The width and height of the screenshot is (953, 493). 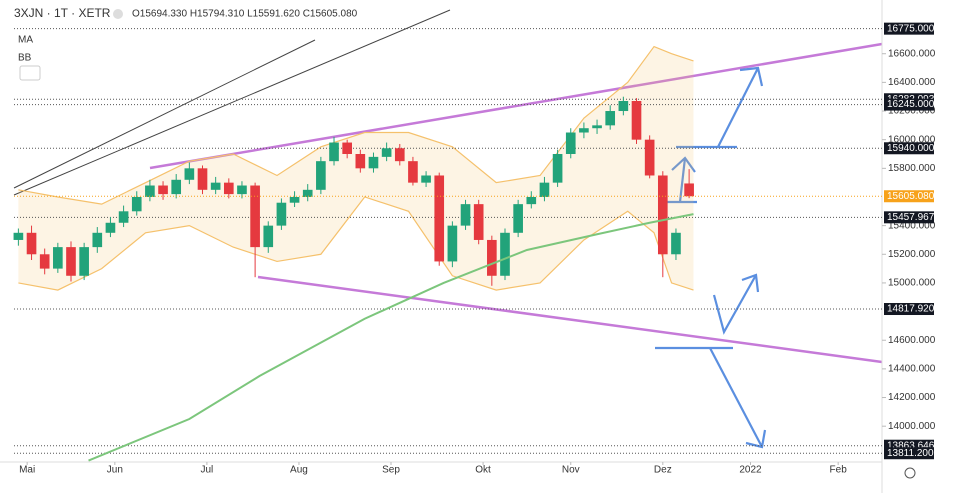 I want to click on settings-icon, so click(x=910, y=473).